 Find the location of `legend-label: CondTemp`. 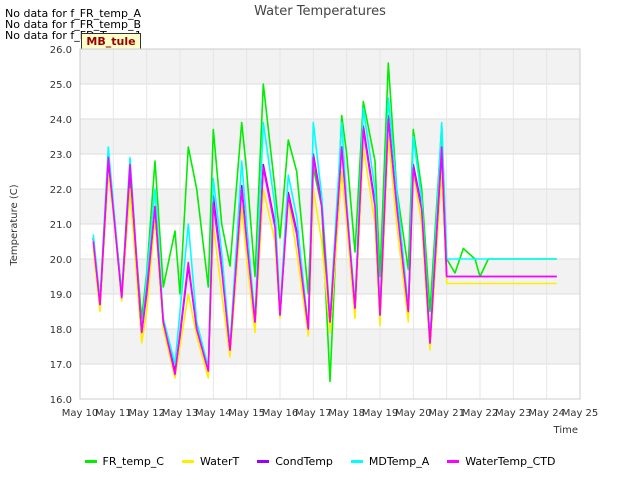

legend-label: CondTemp is located at coordinates (304, 461).